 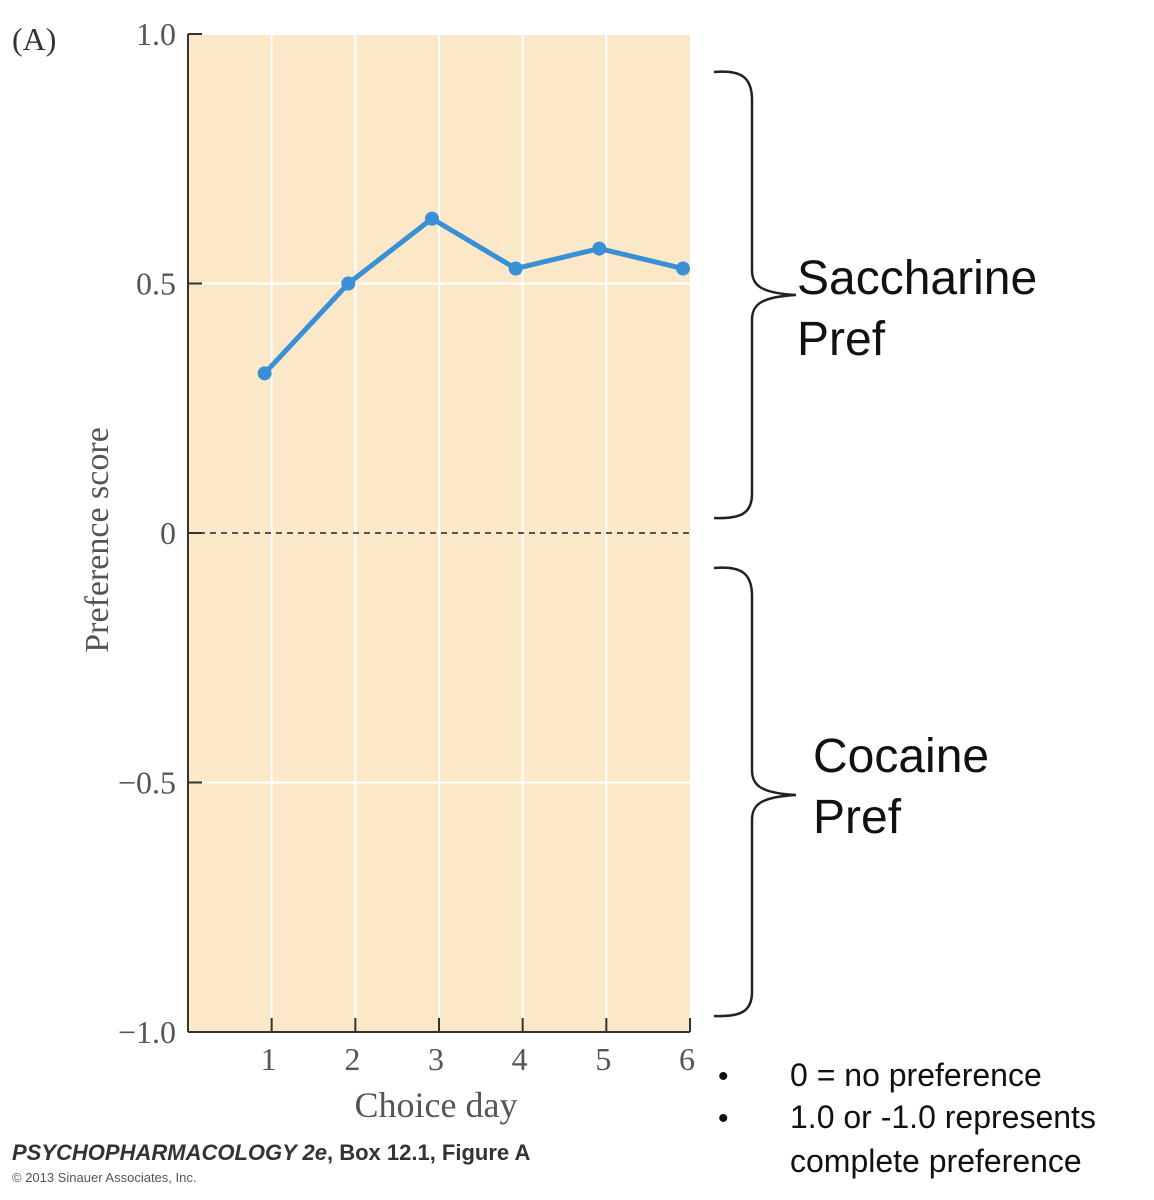 I want to click on y-tick-label: 0.5, so click(x=156, y=284).